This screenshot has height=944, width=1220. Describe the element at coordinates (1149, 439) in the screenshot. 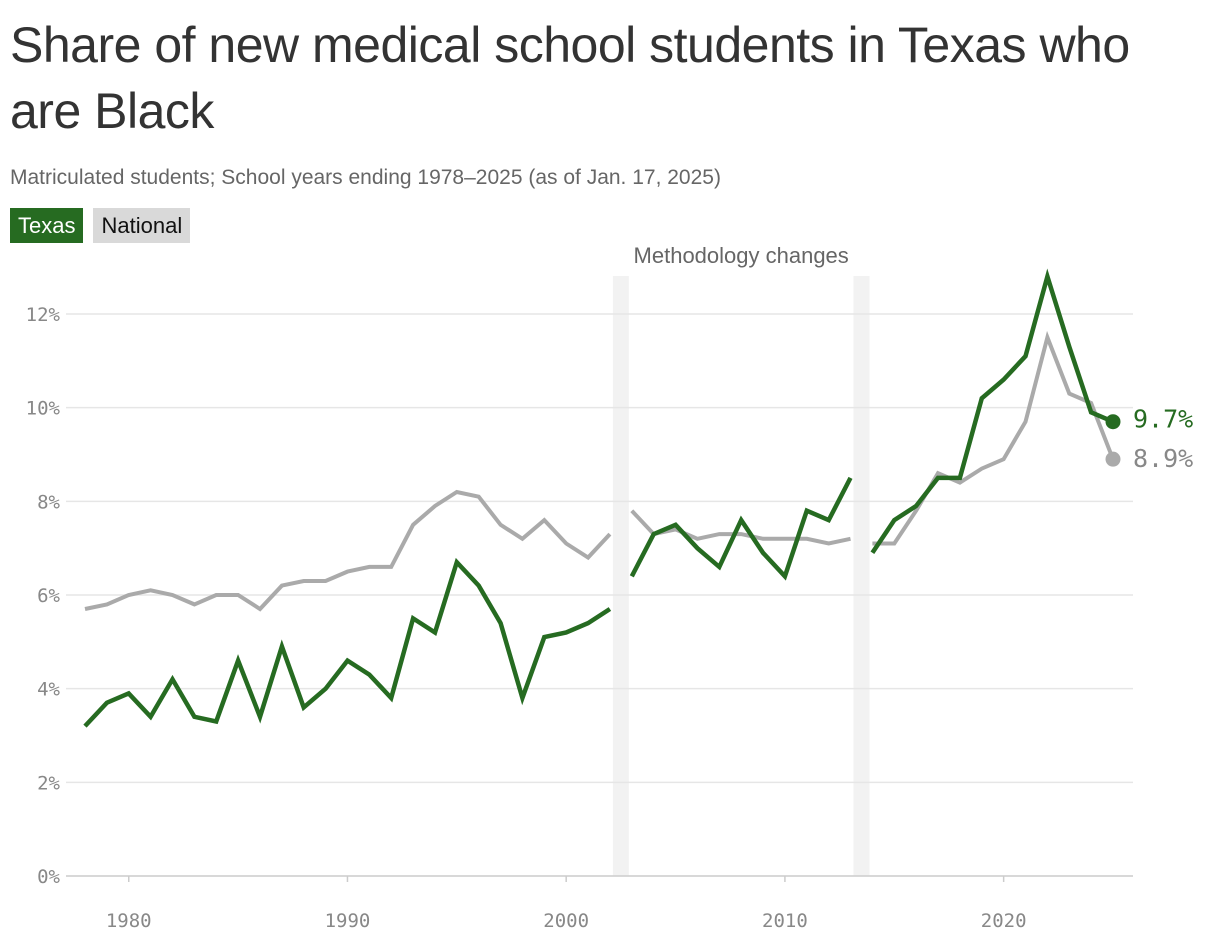

I see `end-points: 8.9% 9.7%` at that location.